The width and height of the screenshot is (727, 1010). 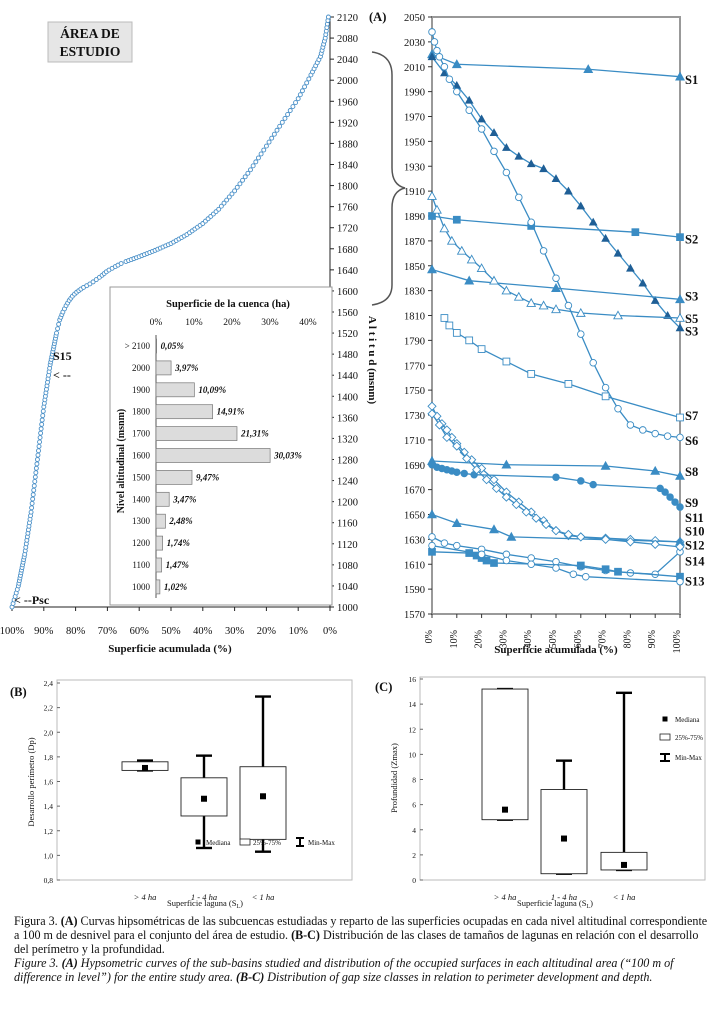 I want to click on study-title-line-2: ESTUDIO, so click(x=90, y=51).